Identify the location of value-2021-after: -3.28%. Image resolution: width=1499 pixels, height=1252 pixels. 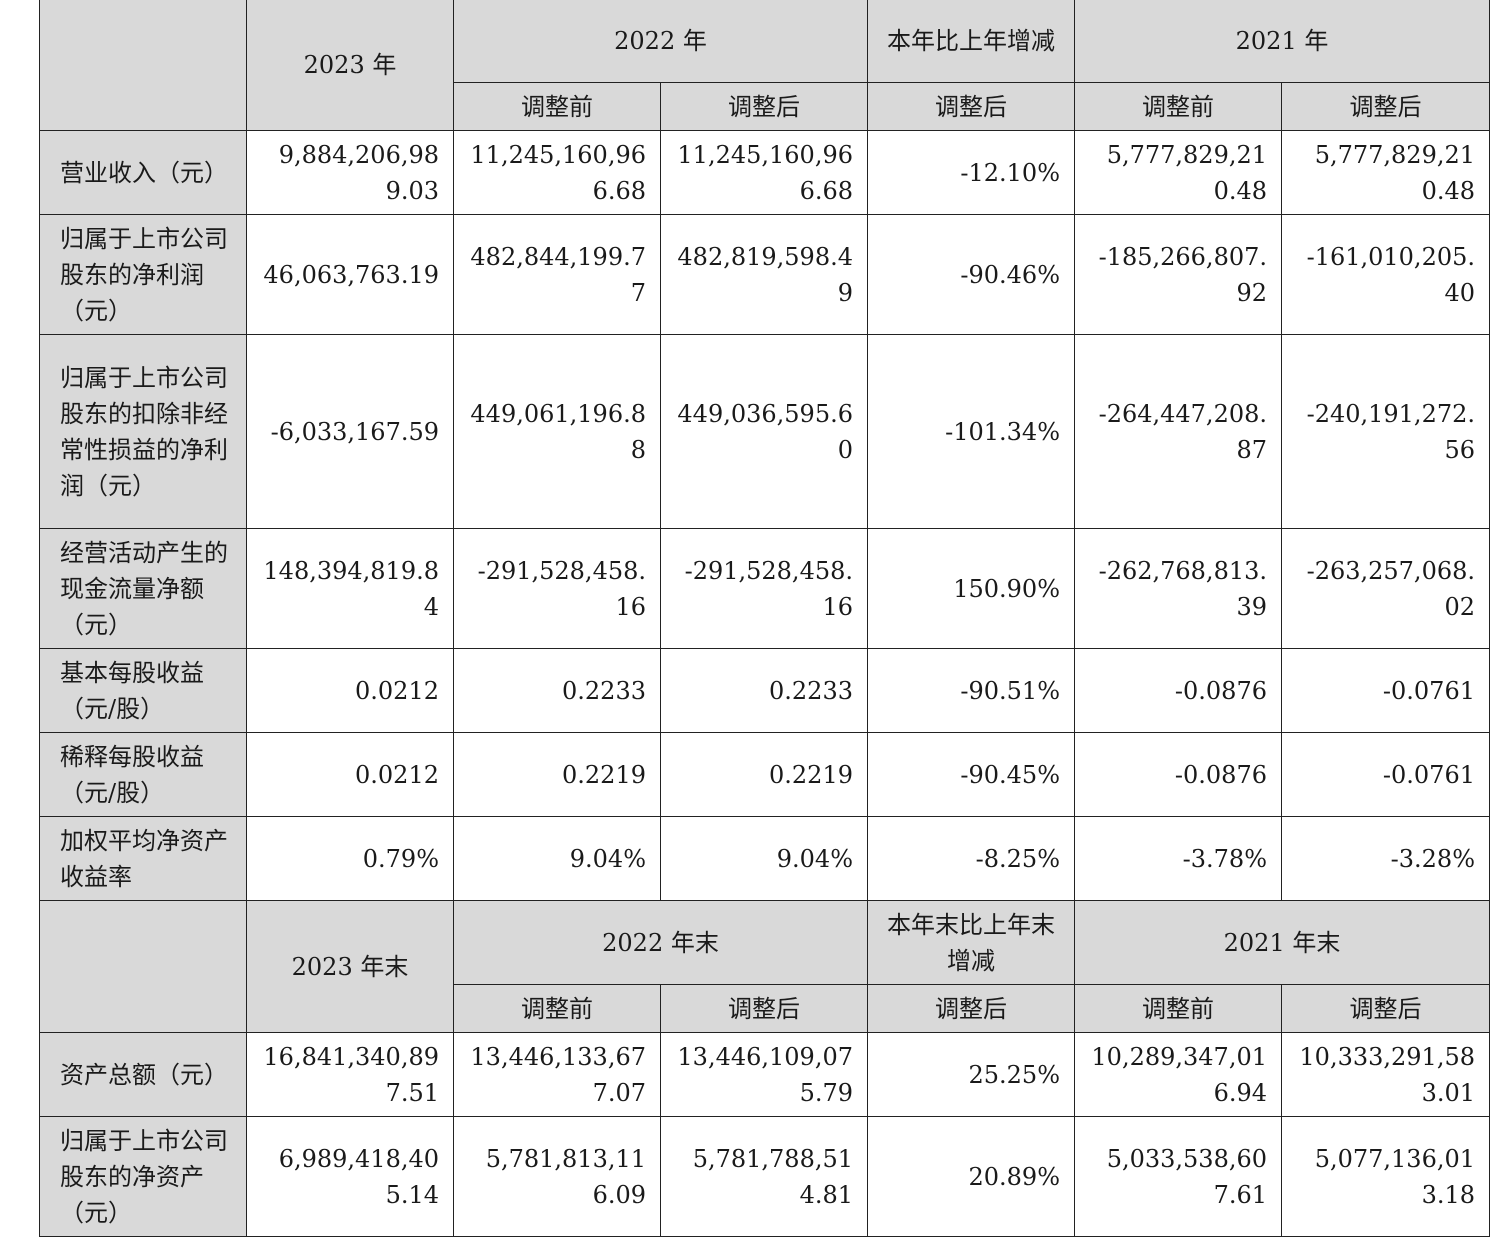
(1385, 858).